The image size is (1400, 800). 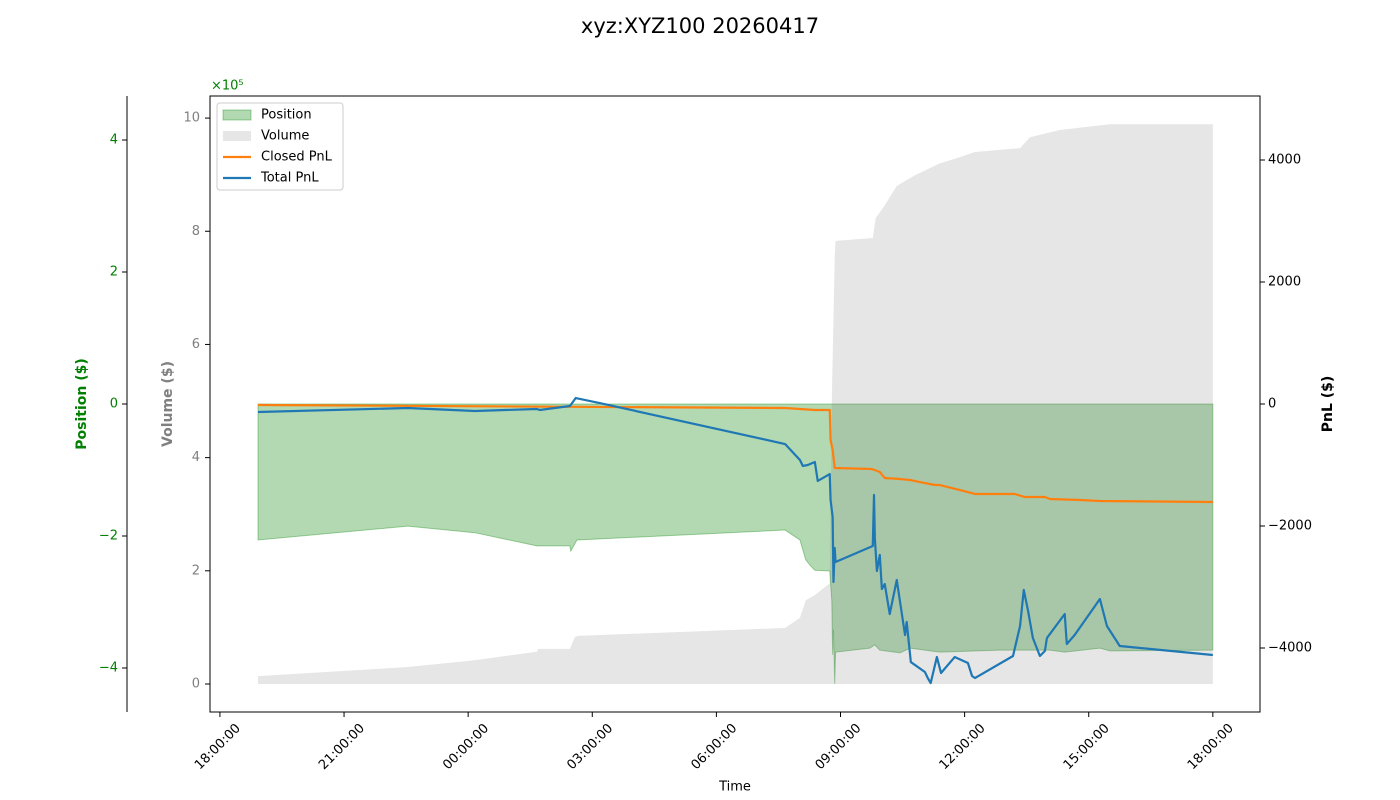 I want to click on chart-title: xyz:XYZ100 20260417, so click(x=700, y=26).